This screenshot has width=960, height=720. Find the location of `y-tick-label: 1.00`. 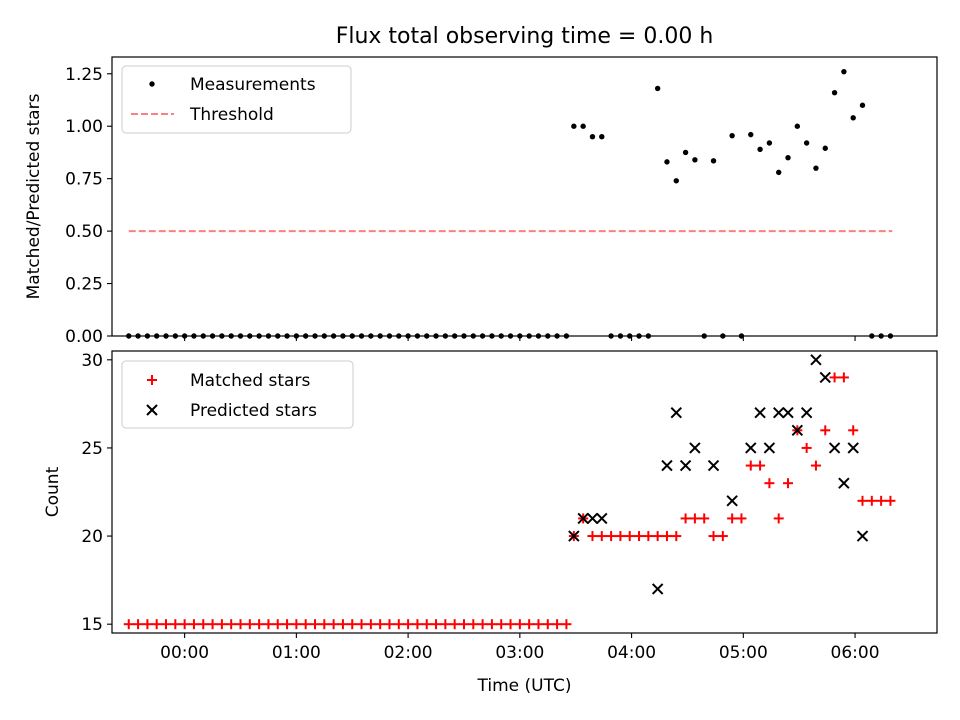

y-tick-label: 1.00 is located at coordinates (84, 127).